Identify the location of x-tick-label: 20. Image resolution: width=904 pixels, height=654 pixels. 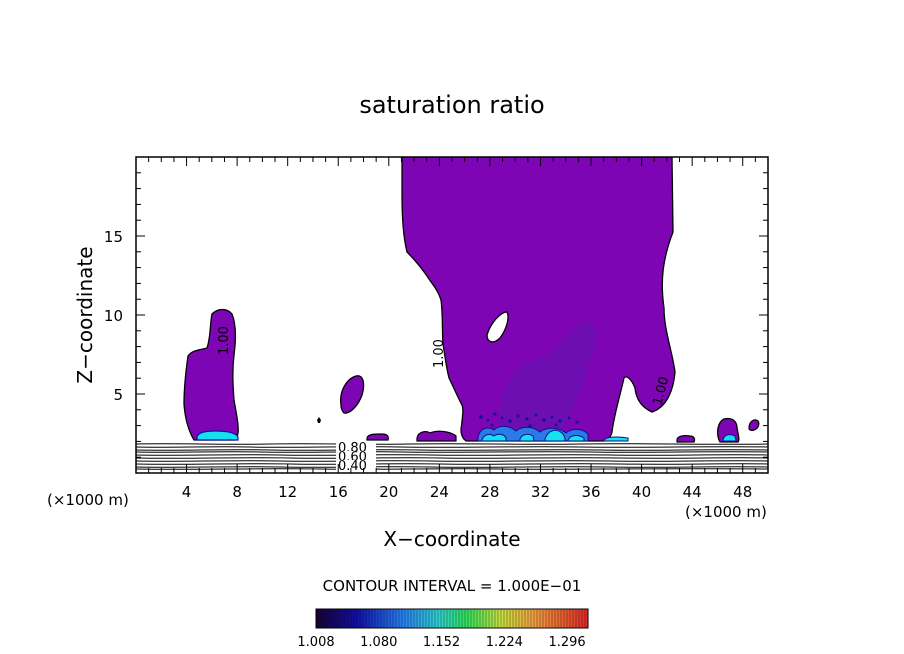
(388, 492).